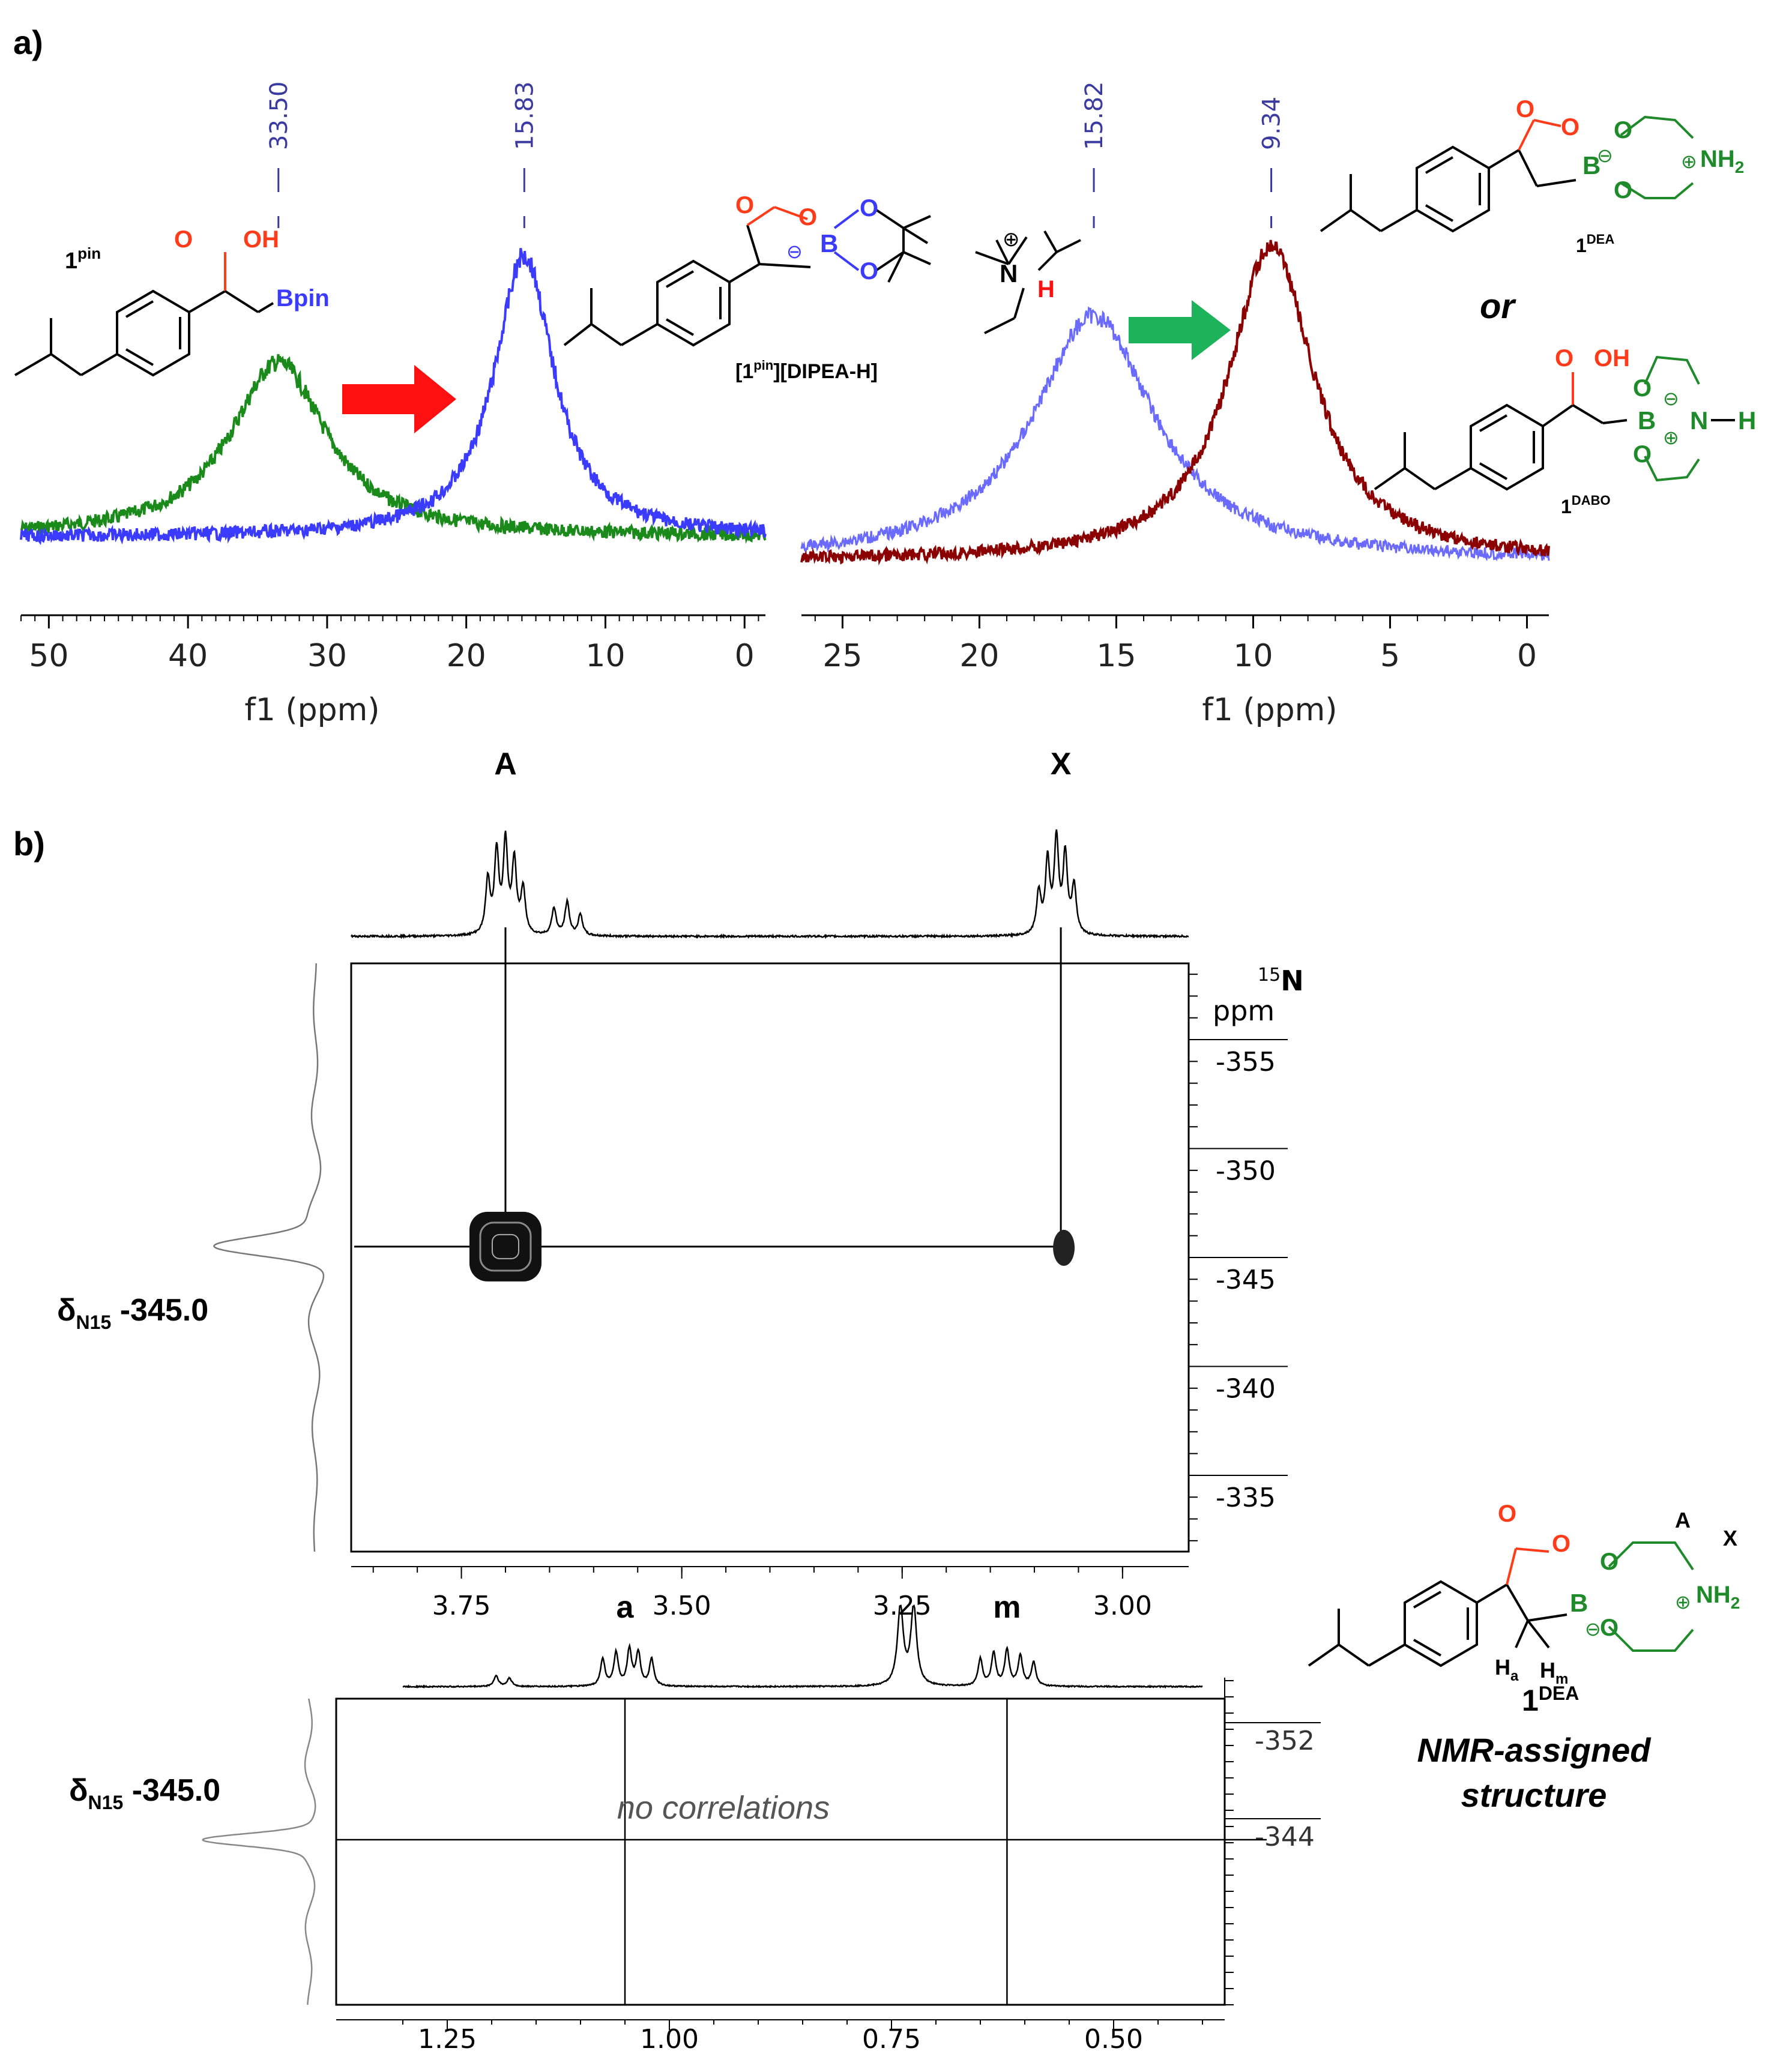 This screenshot has width=1792, height=2051. What do you see at coordinates (188, 656) in the screenshot?
I see `x-tick-label: 40` at bounding box center [188, 656].